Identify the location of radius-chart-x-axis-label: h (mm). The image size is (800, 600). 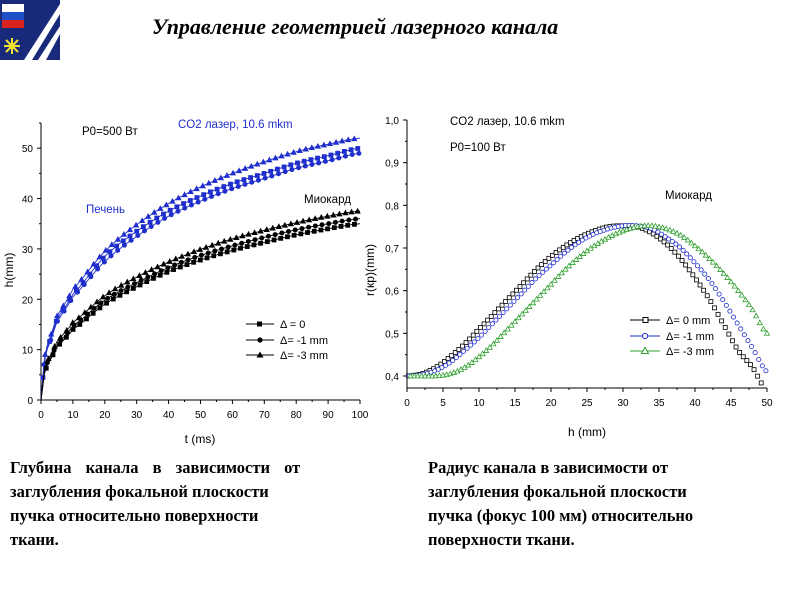
(587, 432).